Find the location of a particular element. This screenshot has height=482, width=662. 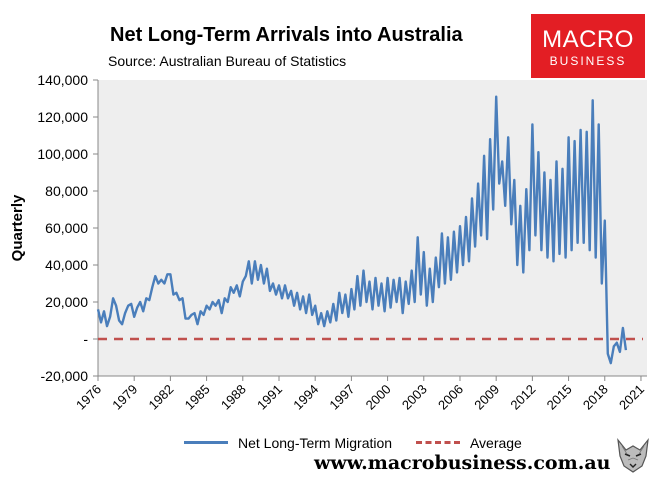

x-tick-label: 2018 is located at coordinates (595, 397).